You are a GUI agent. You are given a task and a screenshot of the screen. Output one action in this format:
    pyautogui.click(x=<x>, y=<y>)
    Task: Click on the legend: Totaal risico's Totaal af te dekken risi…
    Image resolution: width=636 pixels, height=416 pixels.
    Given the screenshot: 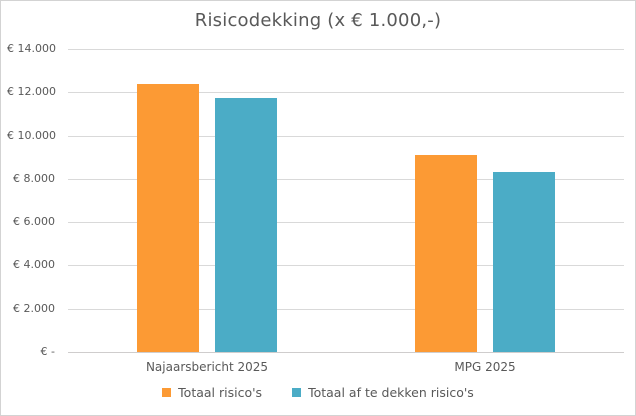 What is the action you would take?
    pyautogui.click(x=318, y=392)
    